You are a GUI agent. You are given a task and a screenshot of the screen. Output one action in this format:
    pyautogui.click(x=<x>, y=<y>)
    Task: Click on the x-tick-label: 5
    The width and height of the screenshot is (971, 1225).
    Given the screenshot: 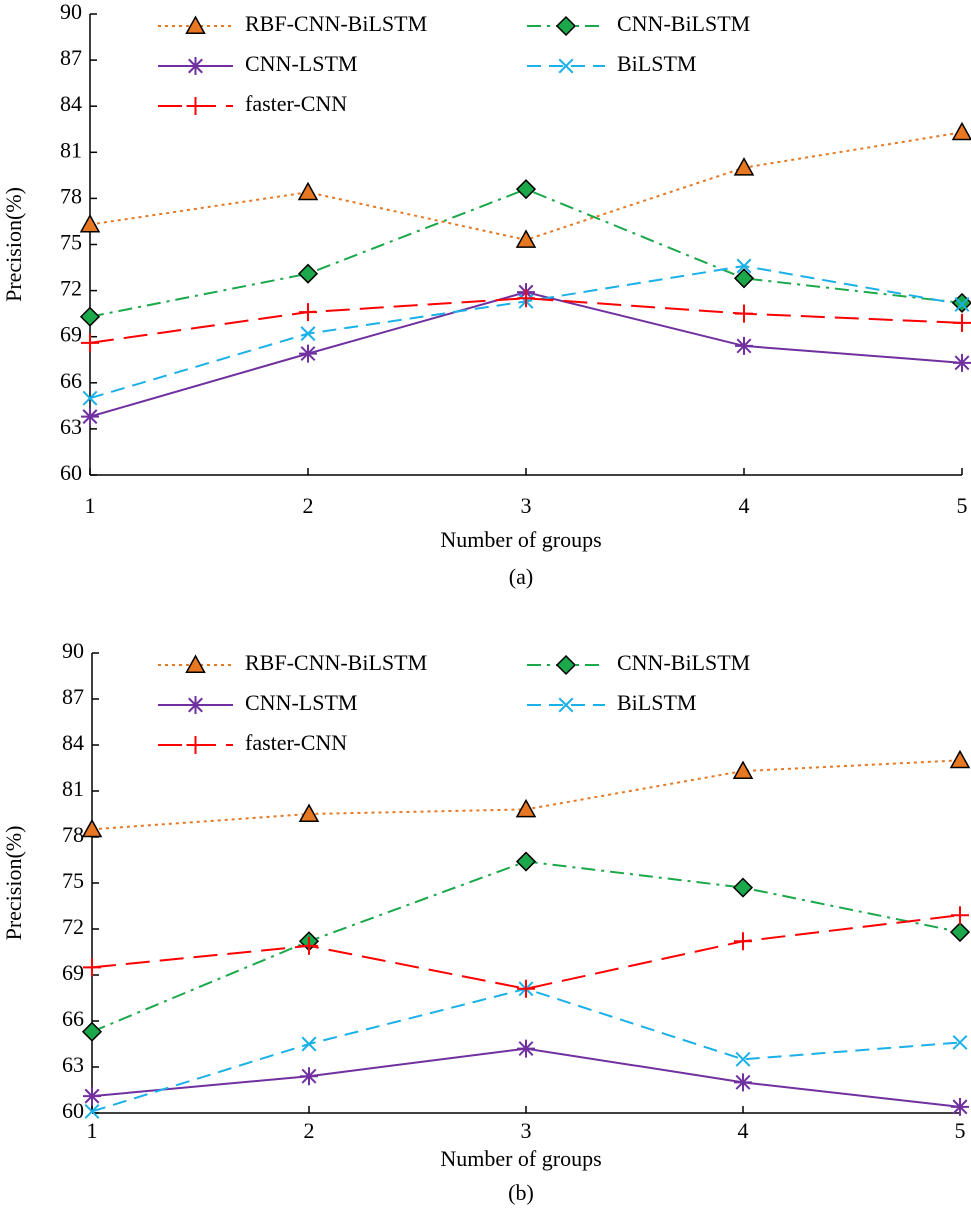 What is the action you would take?
    pyautogui.click(x=960, y=1130)
    